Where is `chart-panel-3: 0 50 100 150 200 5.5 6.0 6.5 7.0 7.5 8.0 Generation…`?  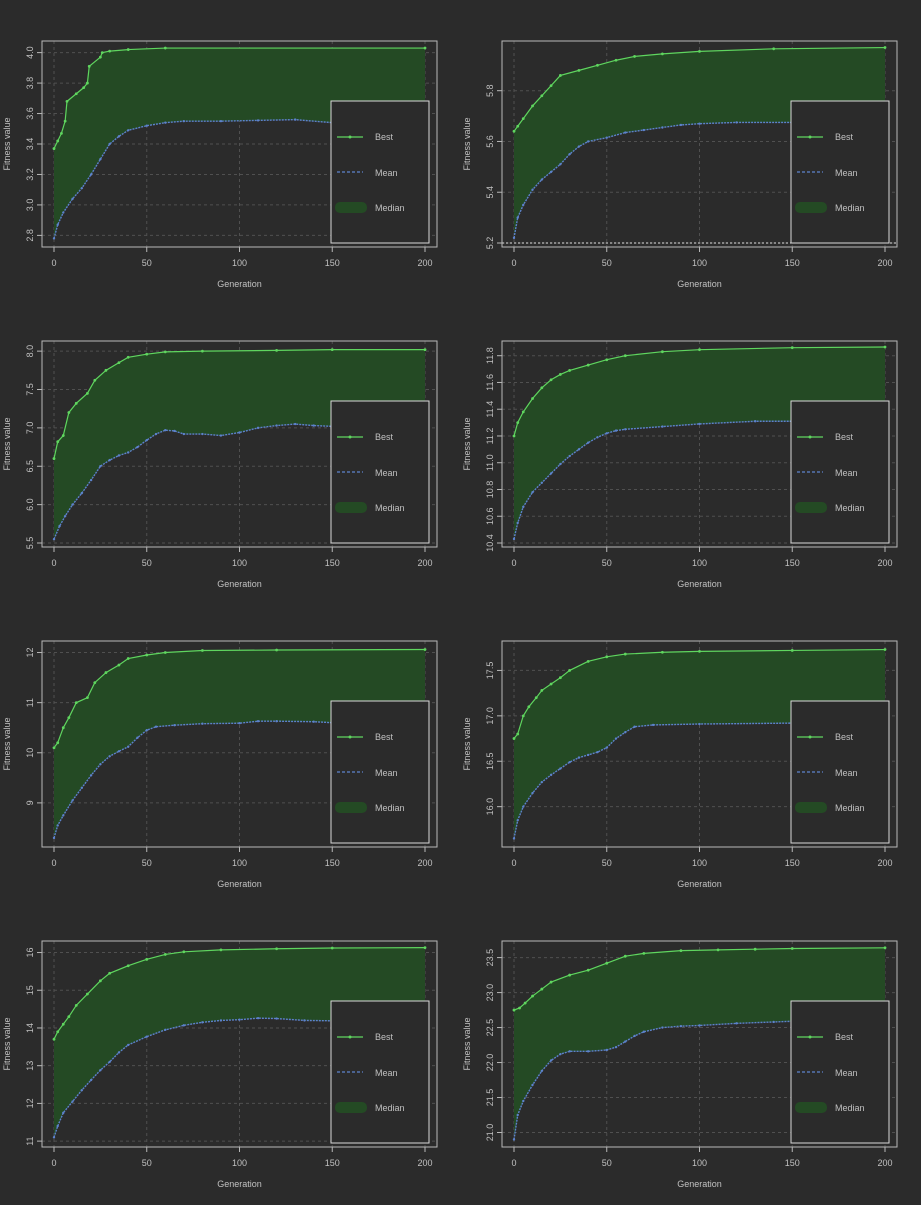
chart-panel-3: 0 50 100 150 200 5.5 6.0 6.5 7.0 7.5 8.0 Generation… is located at coordinates (220, 464).